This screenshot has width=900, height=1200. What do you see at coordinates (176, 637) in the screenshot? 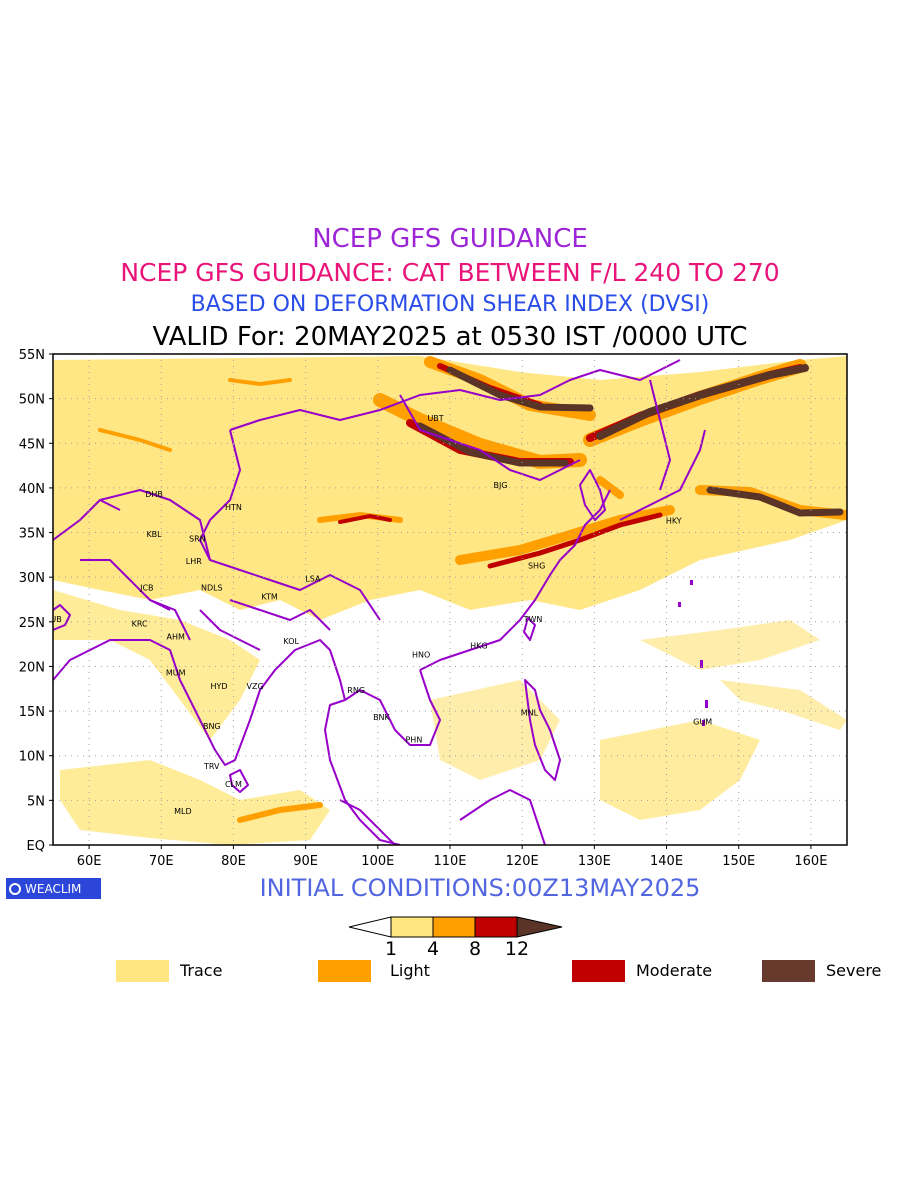
I see `city-label-ahm: AHM` at bounding box center [176, 637].